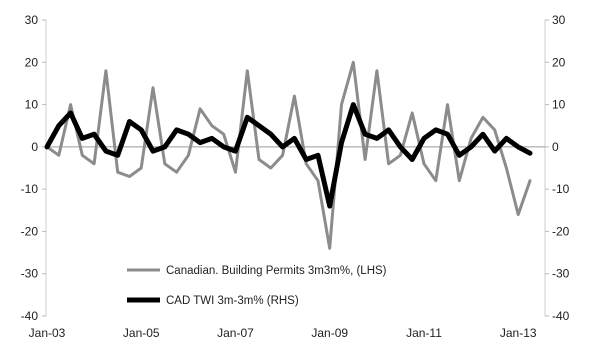 This screenshot has width=589, height=344. I want to click on x-tick-label: Jan-03, so click(47, 333).